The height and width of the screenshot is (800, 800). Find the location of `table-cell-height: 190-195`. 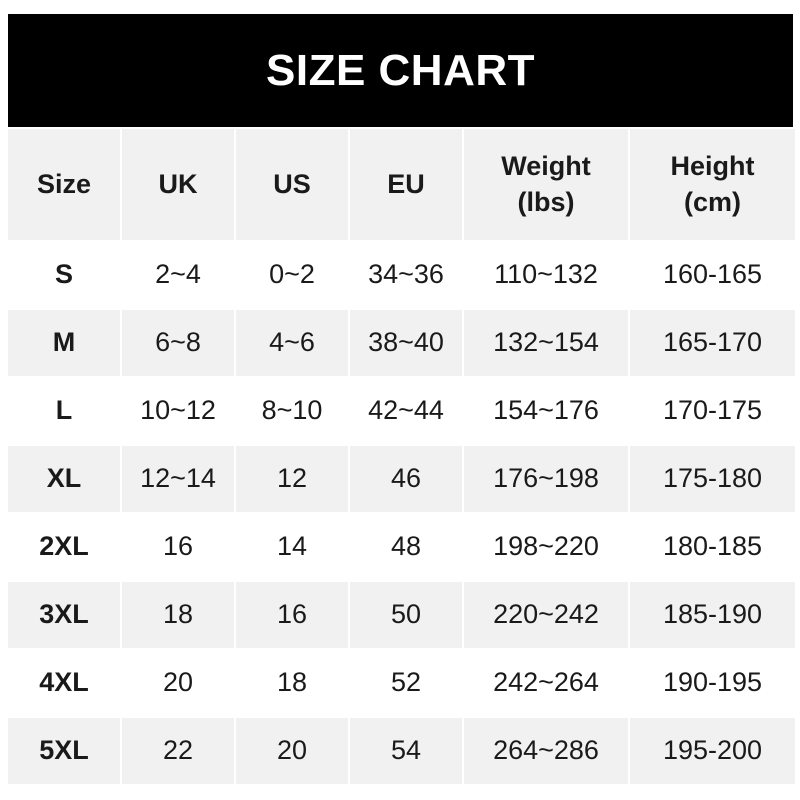

table-cell-height: 190-195 is located at coordinates (712, 683).